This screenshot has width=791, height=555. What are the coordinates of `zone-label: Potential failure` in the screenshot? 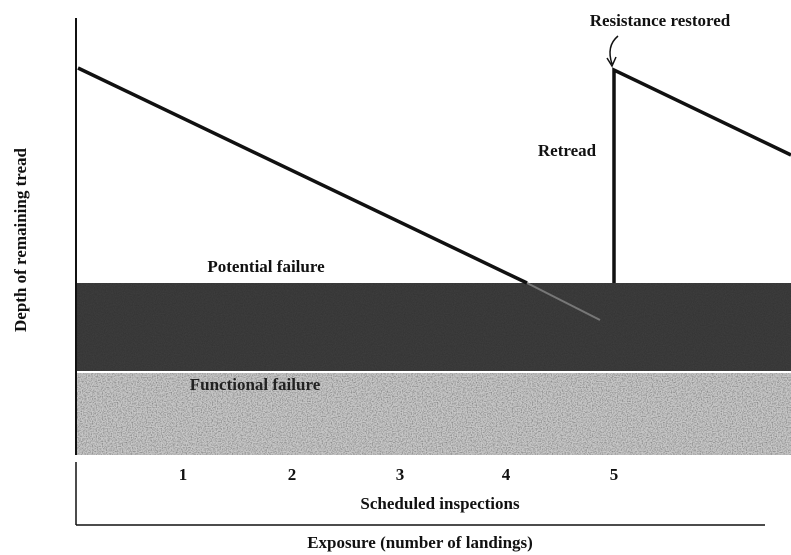 It's located at (266, 266).